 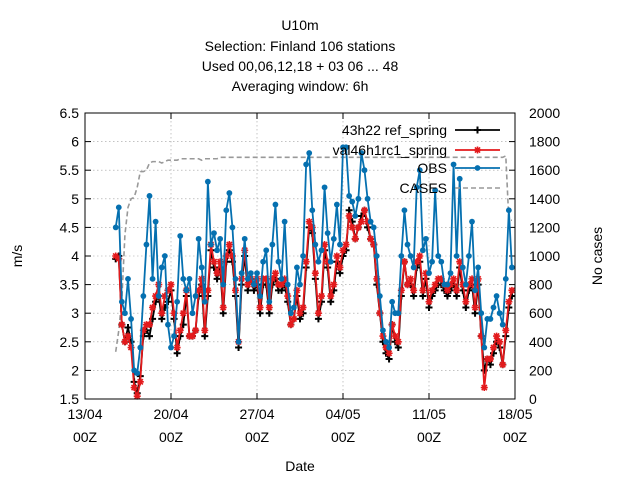 I want to click on y2-tick-label: 600, so click(x=541, y=313).